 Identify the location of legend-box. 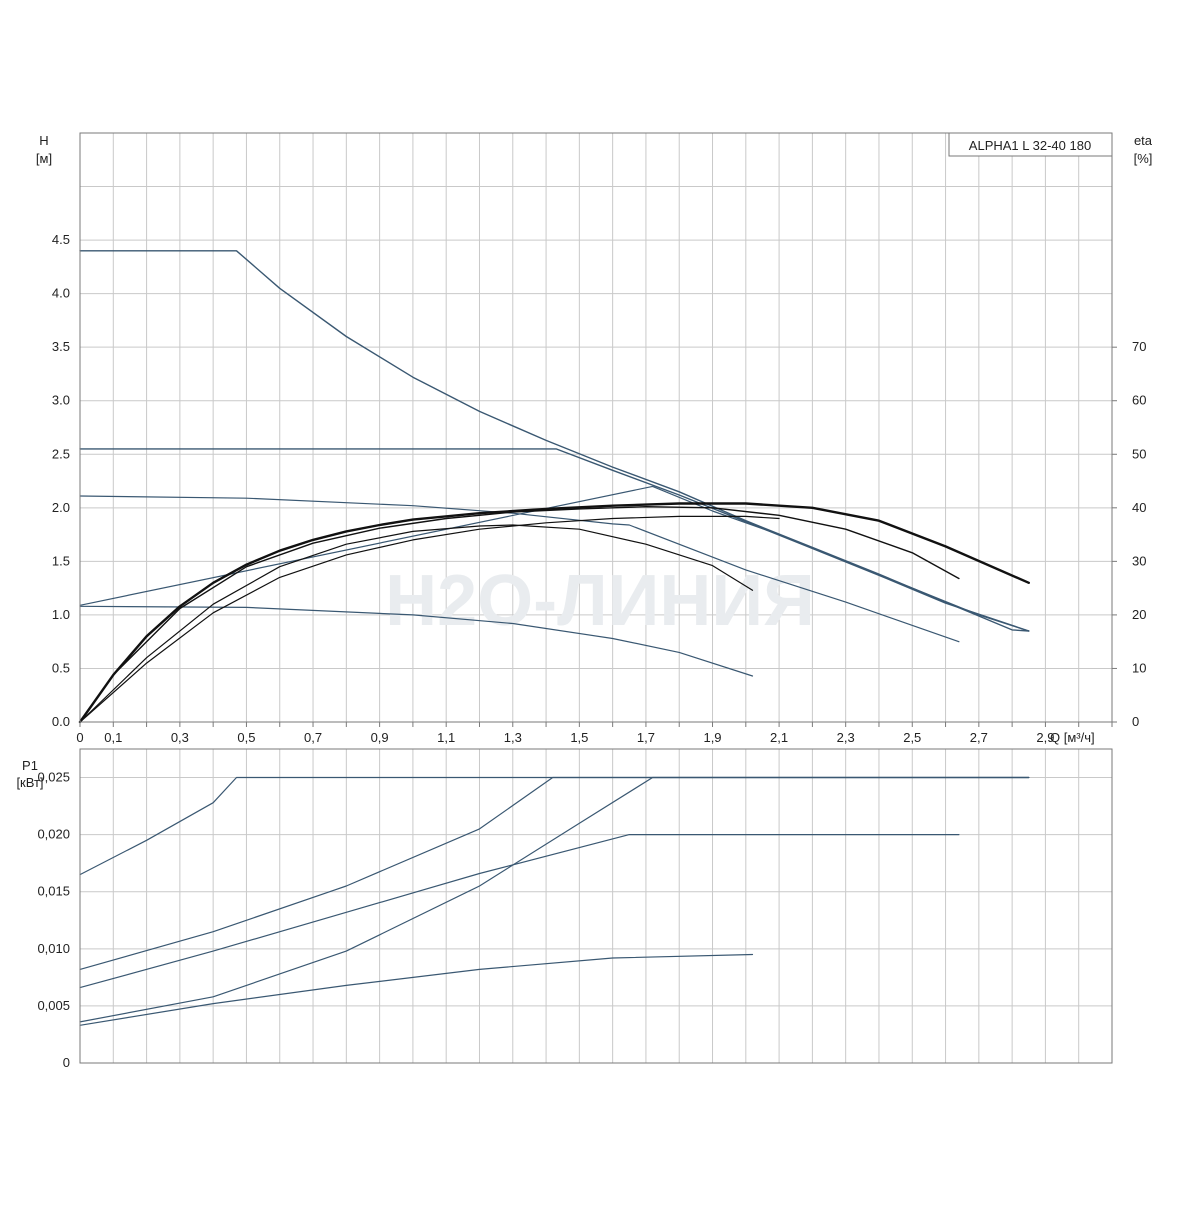
(1030, 144).